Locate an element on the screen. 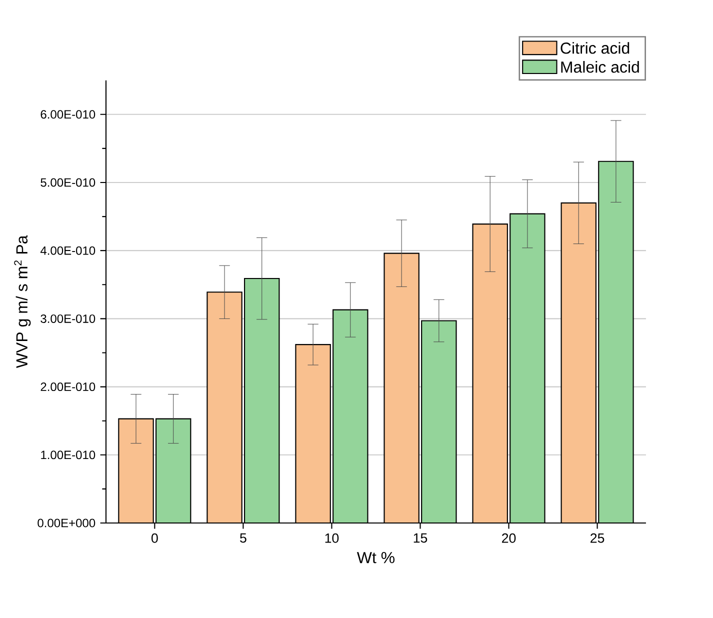 The height and width of the screenshot is (618, 713). x-tick-label: 0 is located at coordinates (154, 538).